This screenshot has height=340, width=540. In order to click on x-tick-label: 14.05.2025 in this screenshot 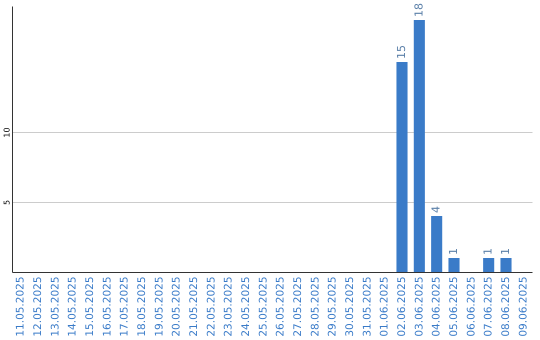, I will do `click(72, 306)`.